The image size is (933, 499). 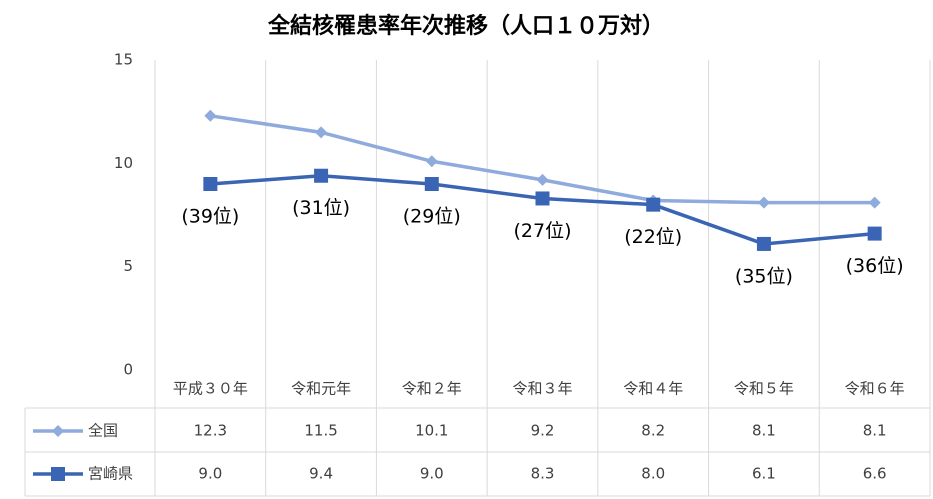 I want to click on chart-title: 全結核罹患率年次推移（人口１０万対）, so click(x=465, y=26).